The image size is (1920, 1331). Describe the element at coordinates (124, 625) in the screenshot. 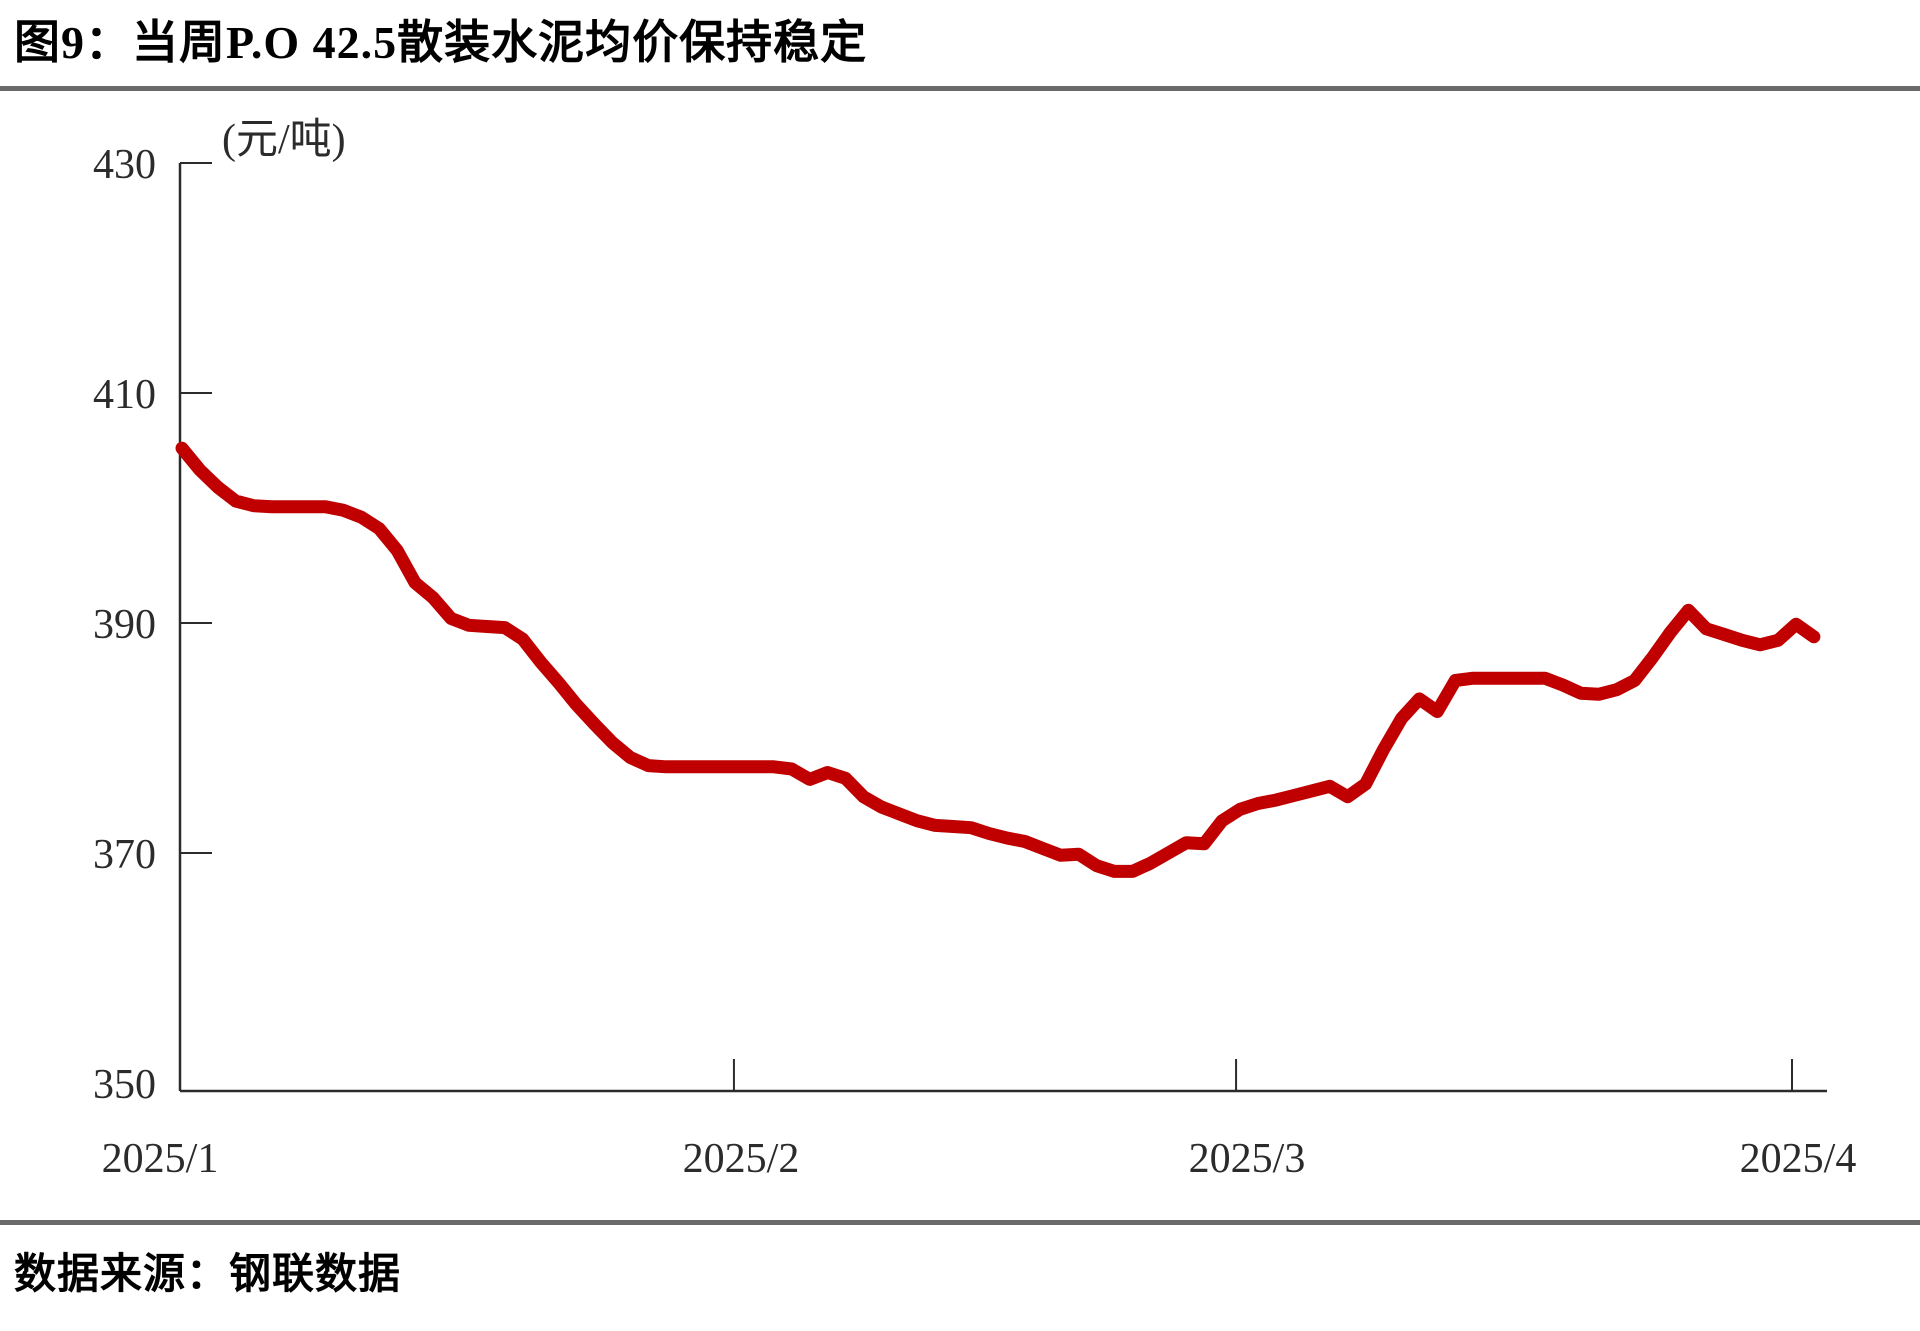

I see `y-tick-label: 390` at that location.